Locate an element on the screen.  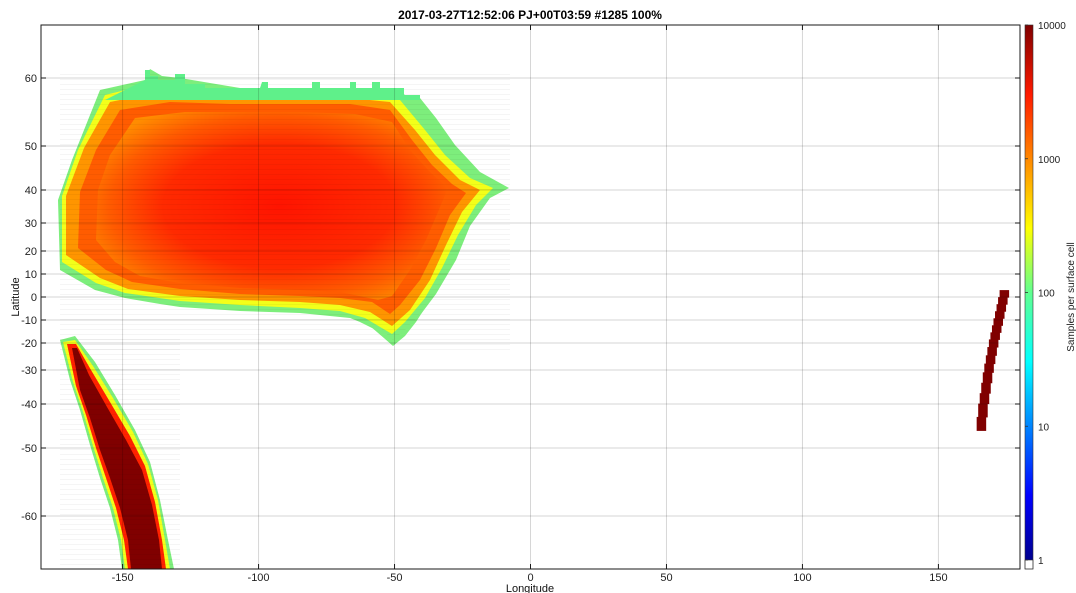
y-tick-label: 0 is located at coordinates (34, 298).